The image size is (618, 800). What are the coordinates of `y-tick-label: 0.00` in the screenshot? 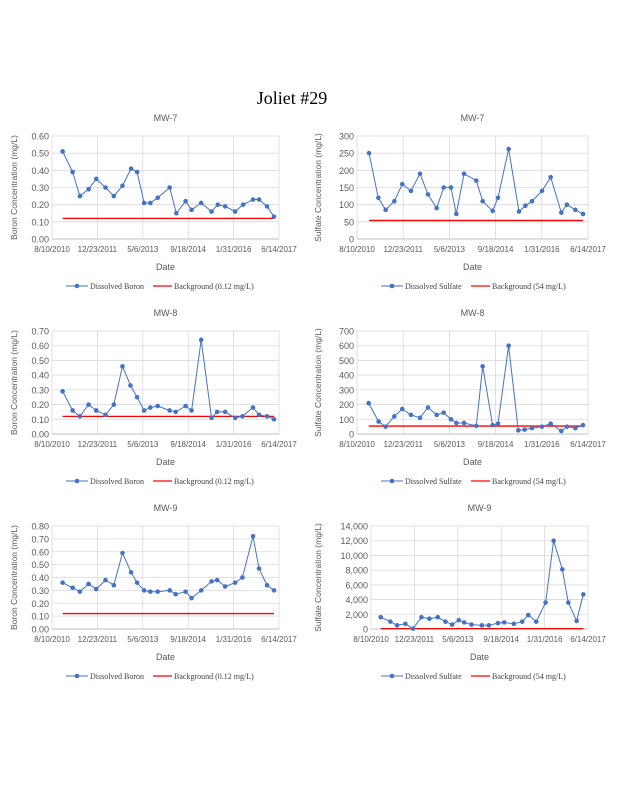 It's located at (40, 630).